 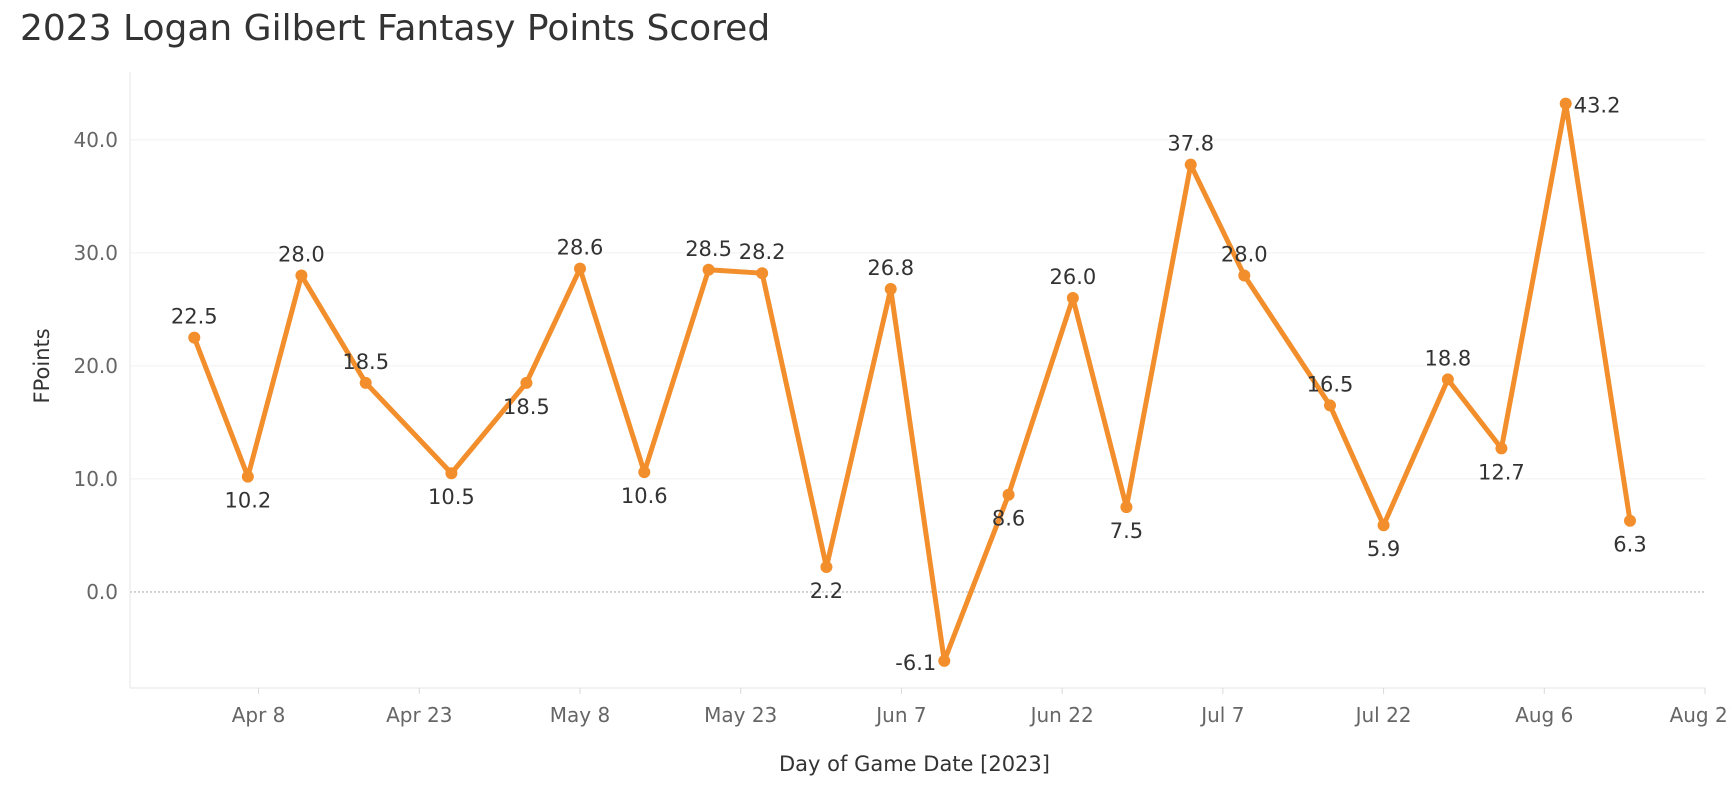 I want to click on data-label: 26.8, so click(x=890, y=268).